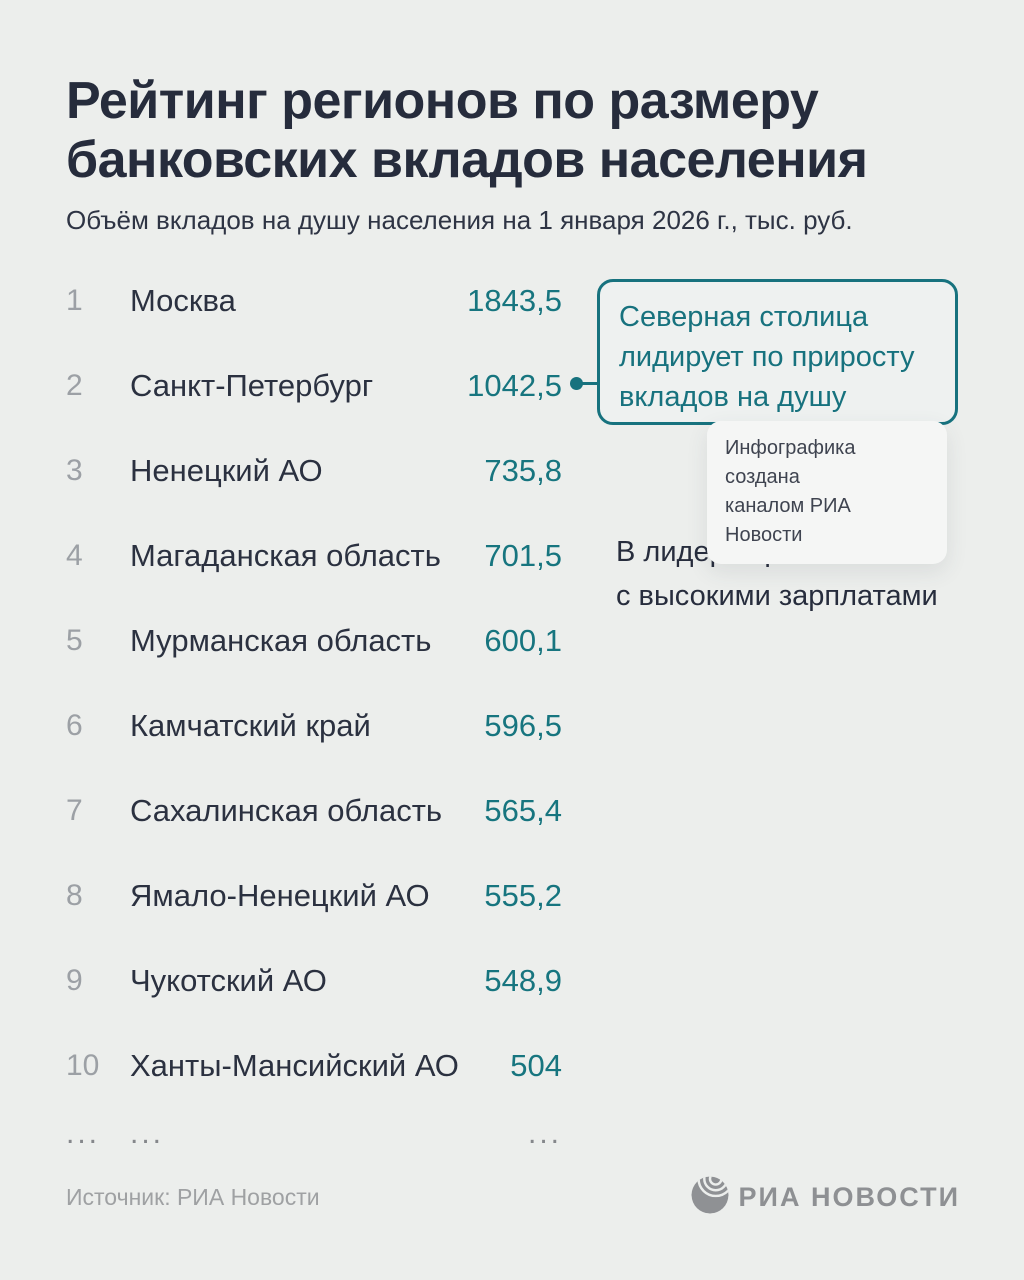 This screenshot has width=1024, height=1280. What do you see at coordinates (442, 101) in the screenshot?
I see `page-title-line1: Рейтинг регионов по размеру` at bounding box center [442, 101].